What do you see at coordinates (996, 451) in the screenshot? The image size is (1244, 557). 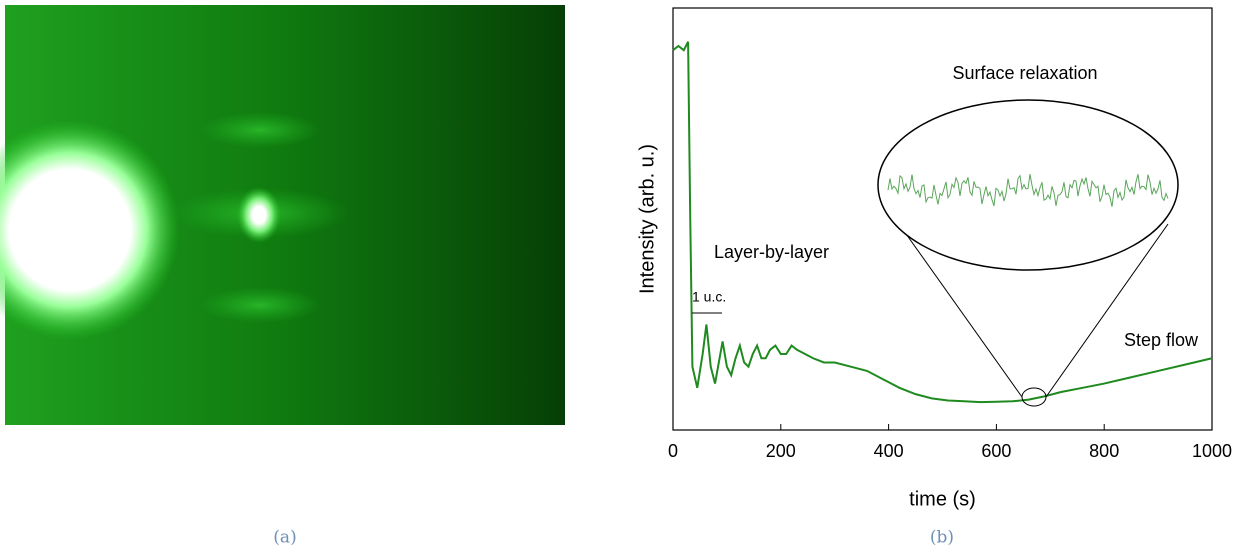 I see `x-tick-label: 600` at bounding box center [996, 451].